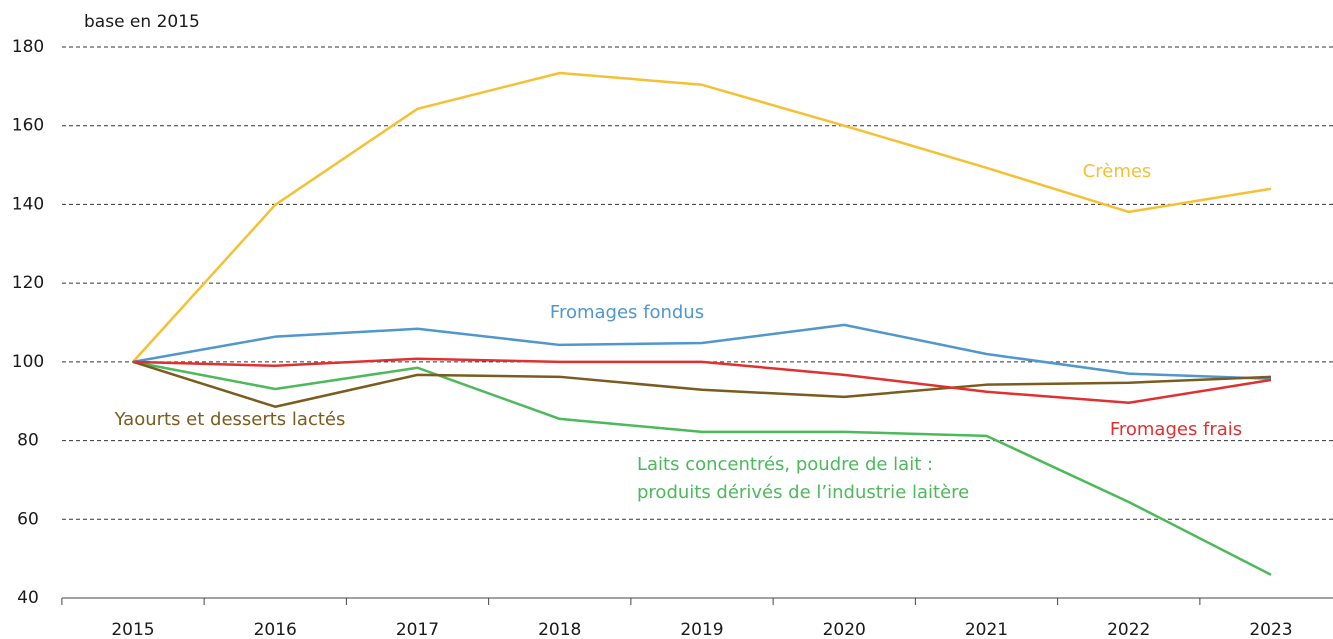  I want to click on x-tick-label: 2016, so click(275, 629).